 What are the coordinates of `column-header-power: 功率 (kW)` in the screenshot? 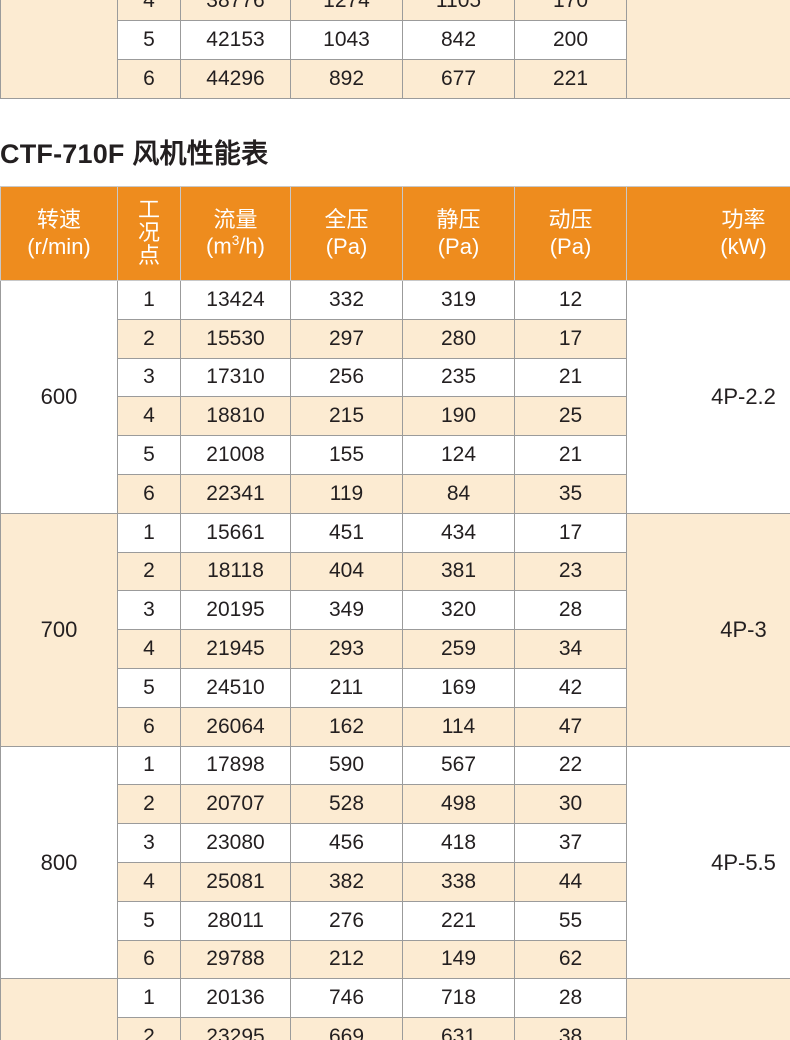 It's located at (708, 233).